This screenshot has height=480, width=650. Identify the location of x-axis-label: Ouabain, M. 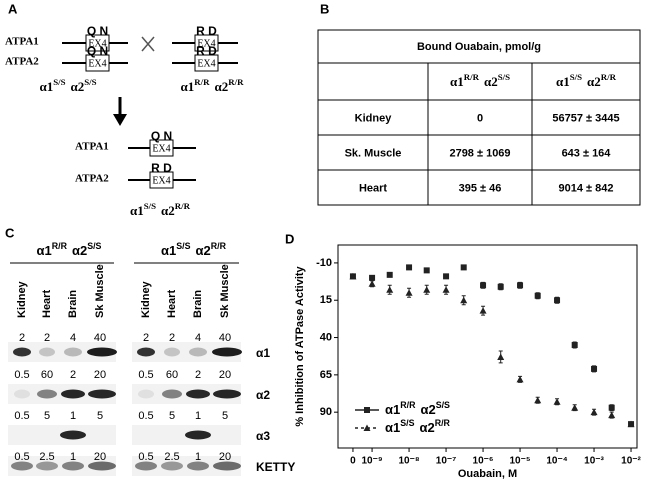
(487, 474).